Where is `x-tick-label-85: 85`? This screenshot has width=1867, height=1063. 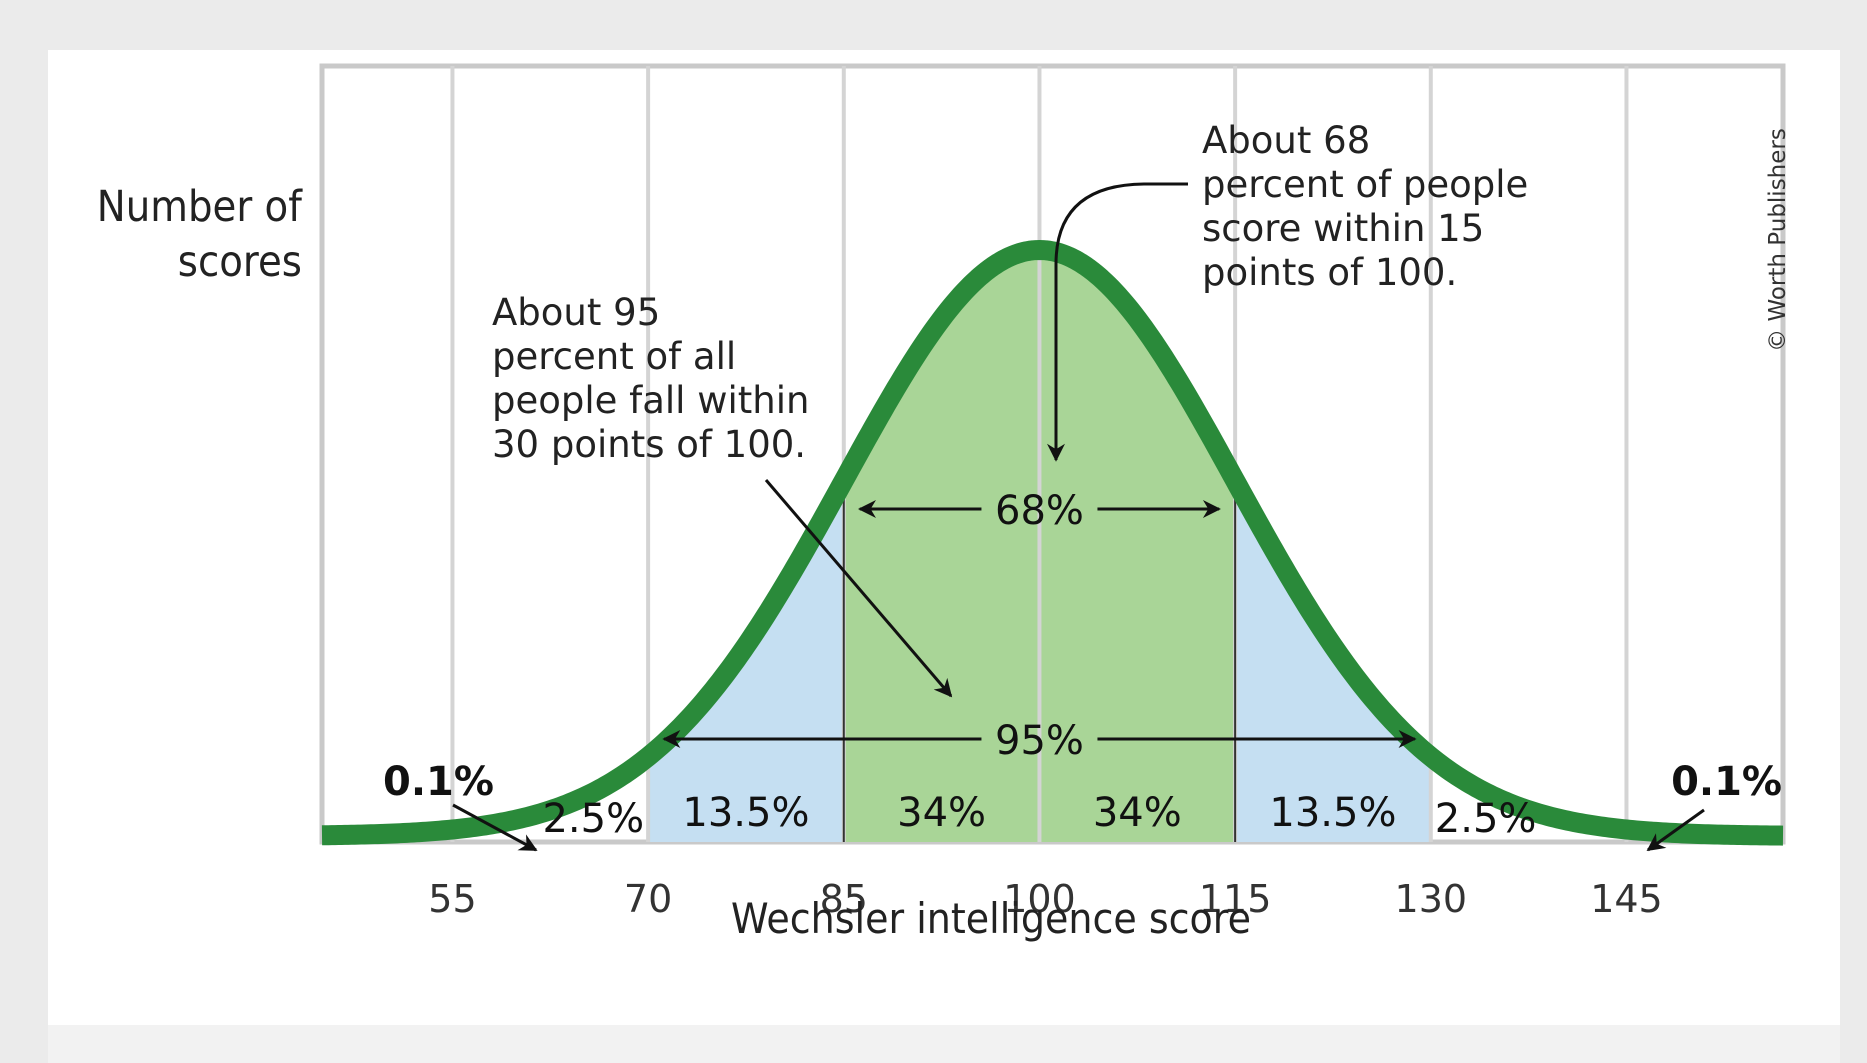
x-tick-label-85: 85 is located at coordinates (844, 899).